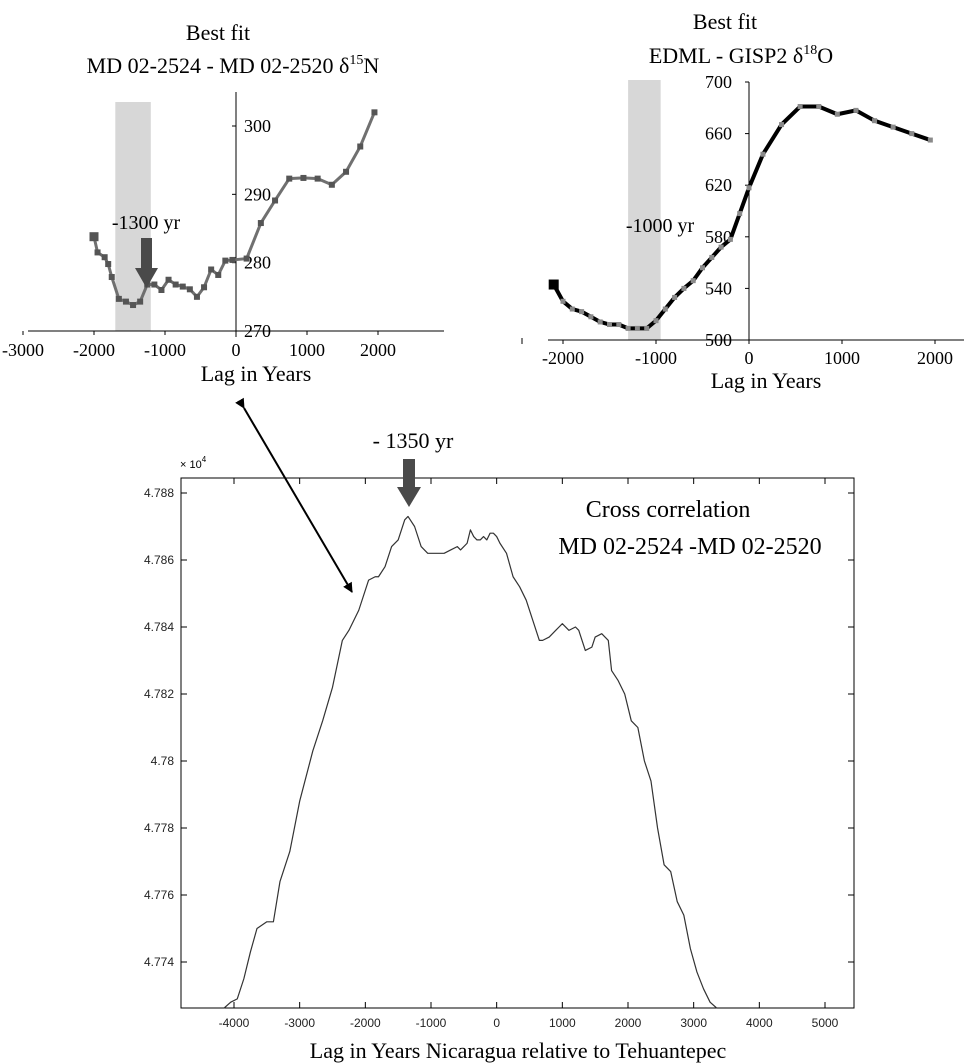  I want to click on y-tick-label: 700, so click(718, 82).